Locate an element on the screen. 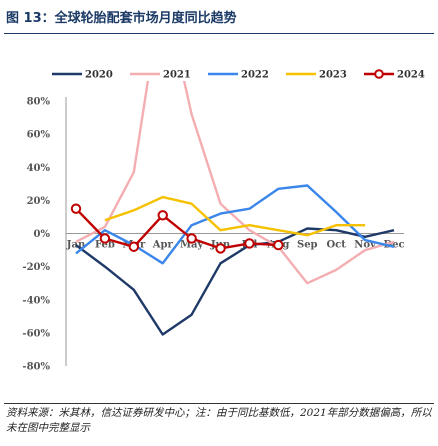 This screenshot has height=446, width=438. chart-legend: 2020 2021 2022 2023 2024 is located at coordinates (238, 75).